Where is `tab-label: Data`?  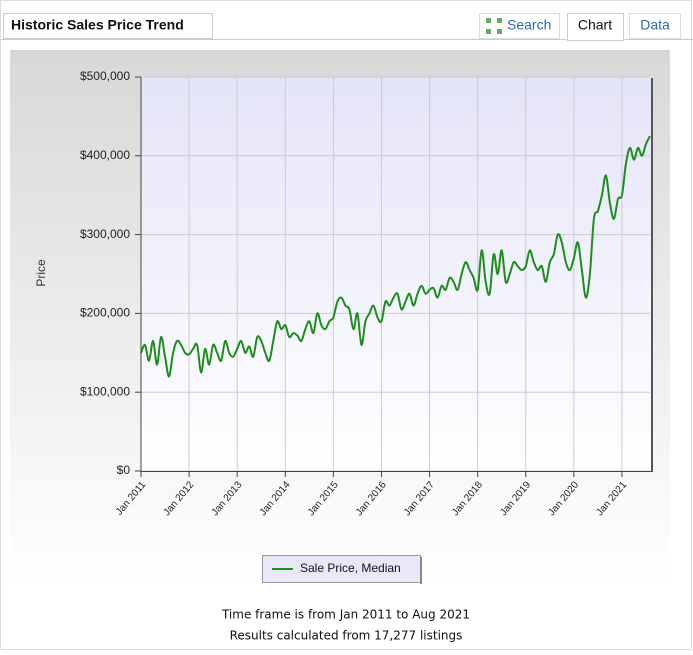
tab-label: Data is located at coordinates (655, 25).